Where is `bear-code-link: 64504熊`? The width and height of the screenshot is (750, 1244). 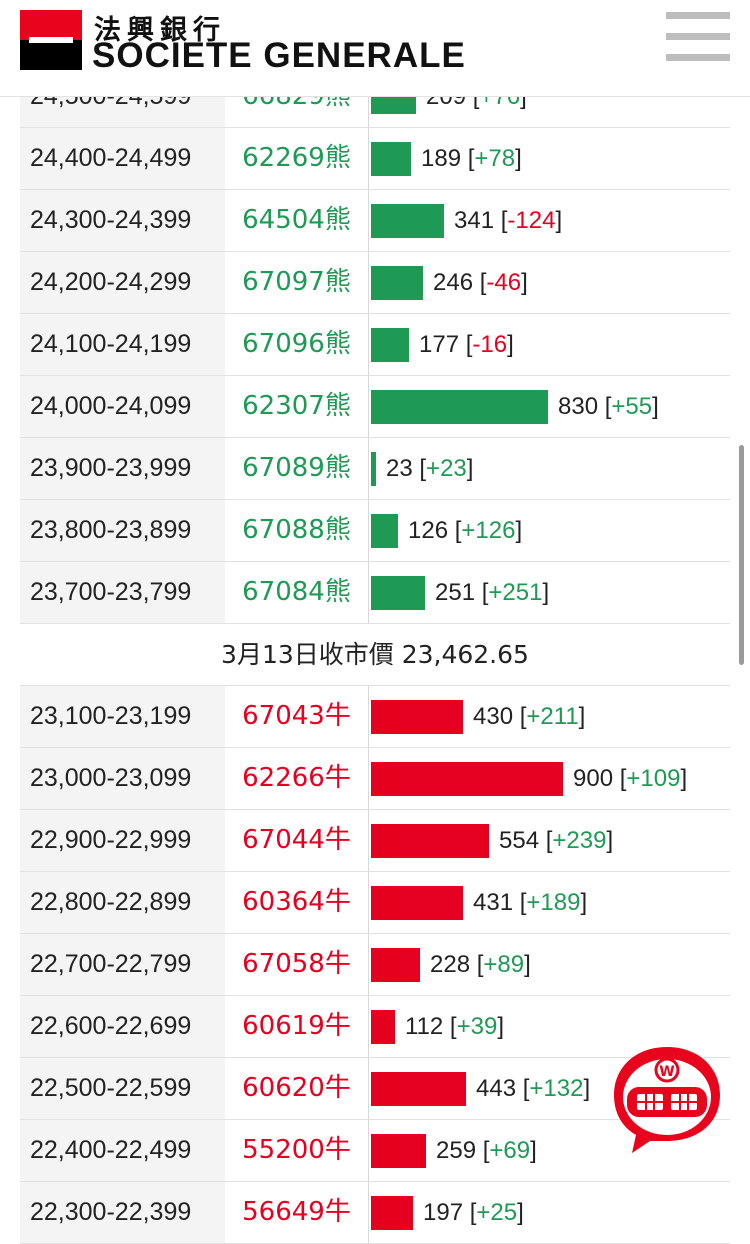
bear-code-link: 64504熊 is located at coordinates (296, 220).